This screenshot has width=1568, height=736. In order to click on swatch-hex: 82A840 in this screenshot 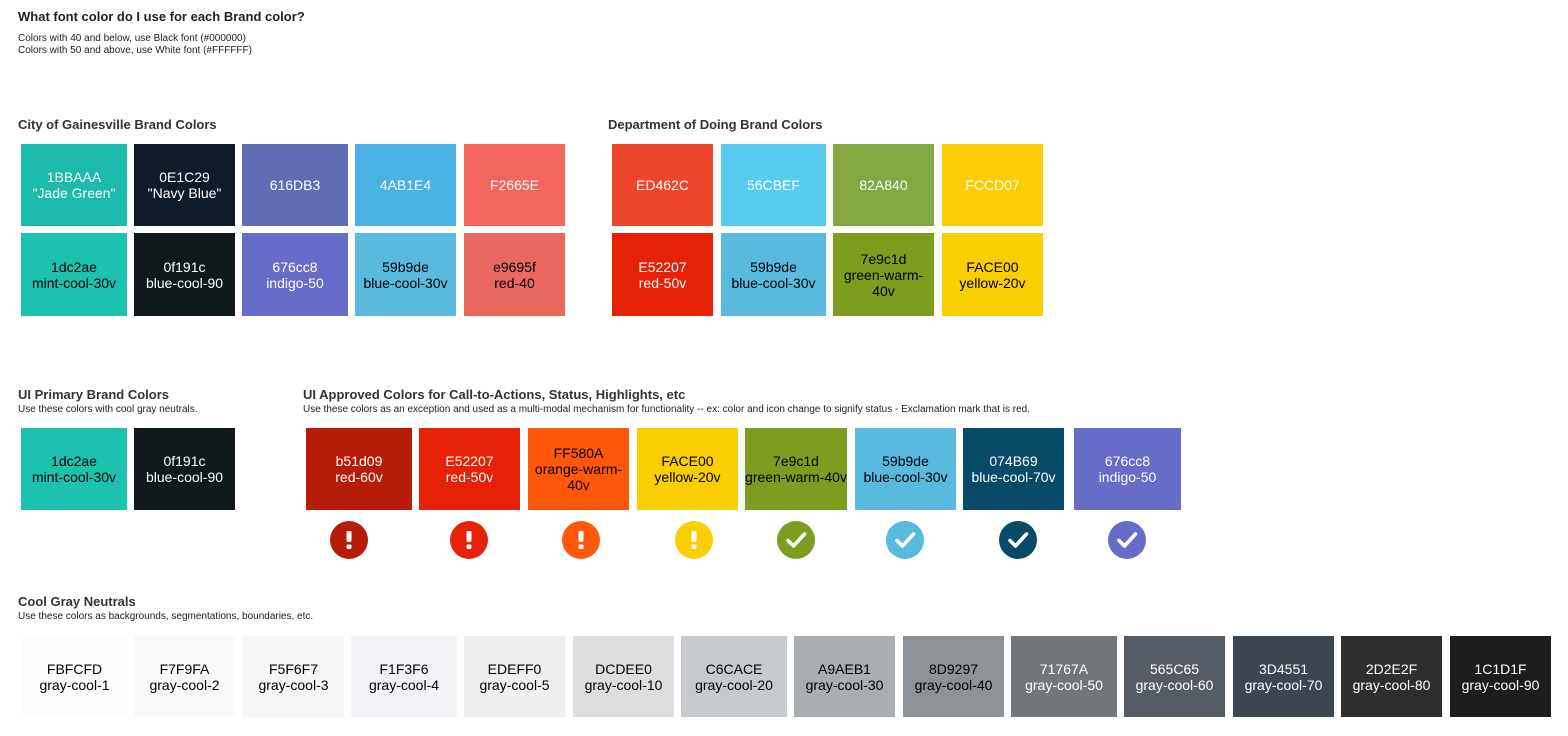, I will do `click(883, 185)`.